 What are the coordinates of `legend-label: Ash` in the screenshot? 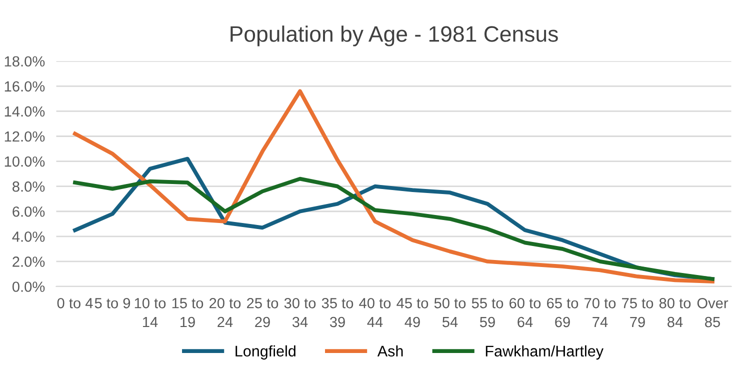 It's located at (390, 351).